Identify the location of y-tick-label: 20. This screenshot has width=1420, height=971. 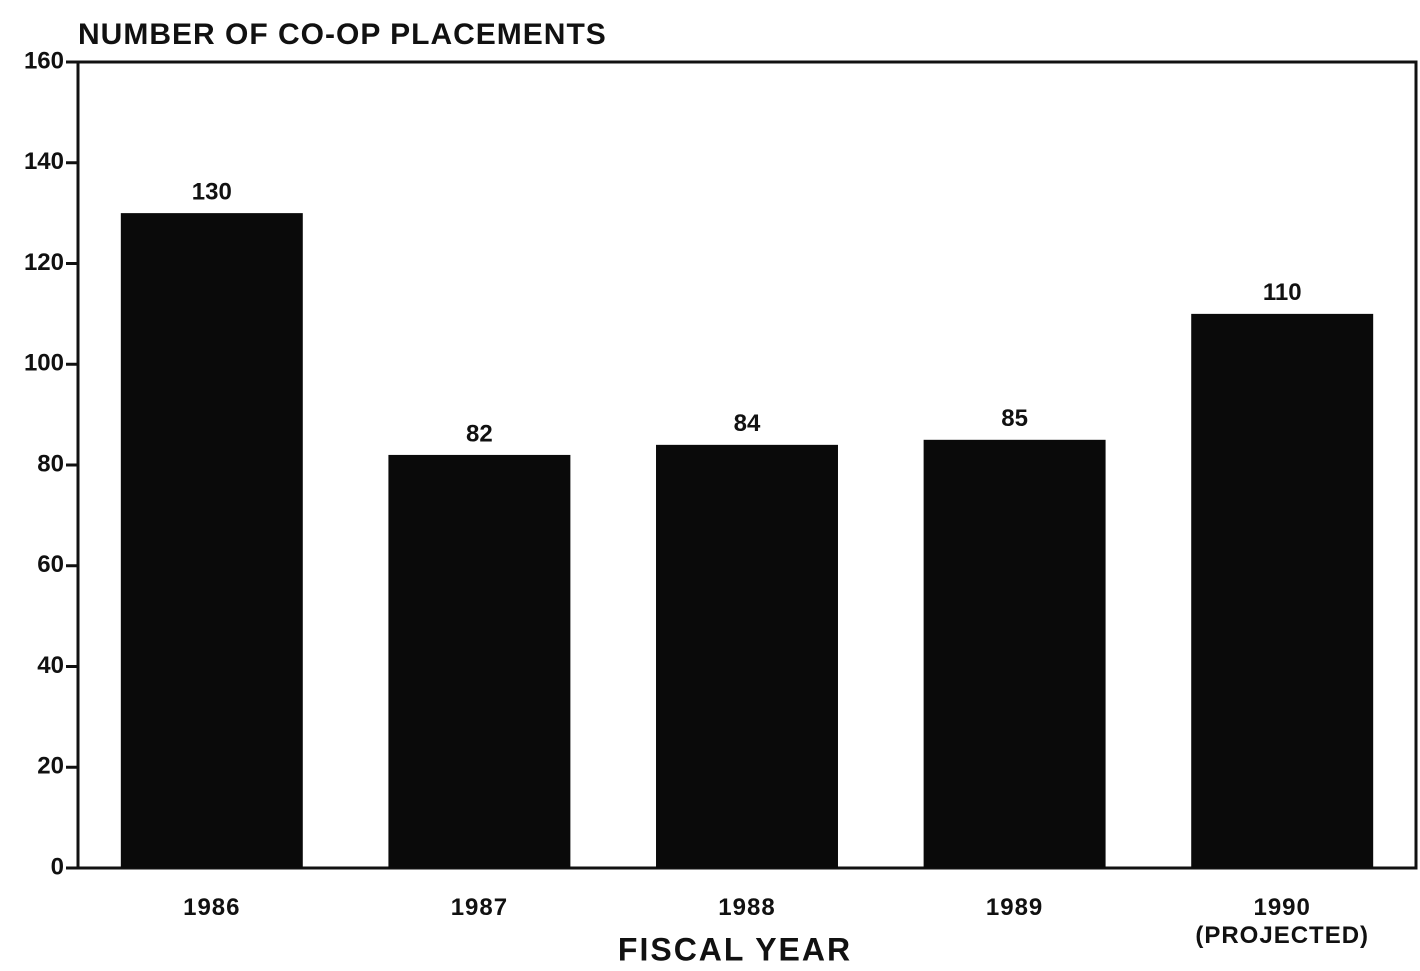
(50, 766).